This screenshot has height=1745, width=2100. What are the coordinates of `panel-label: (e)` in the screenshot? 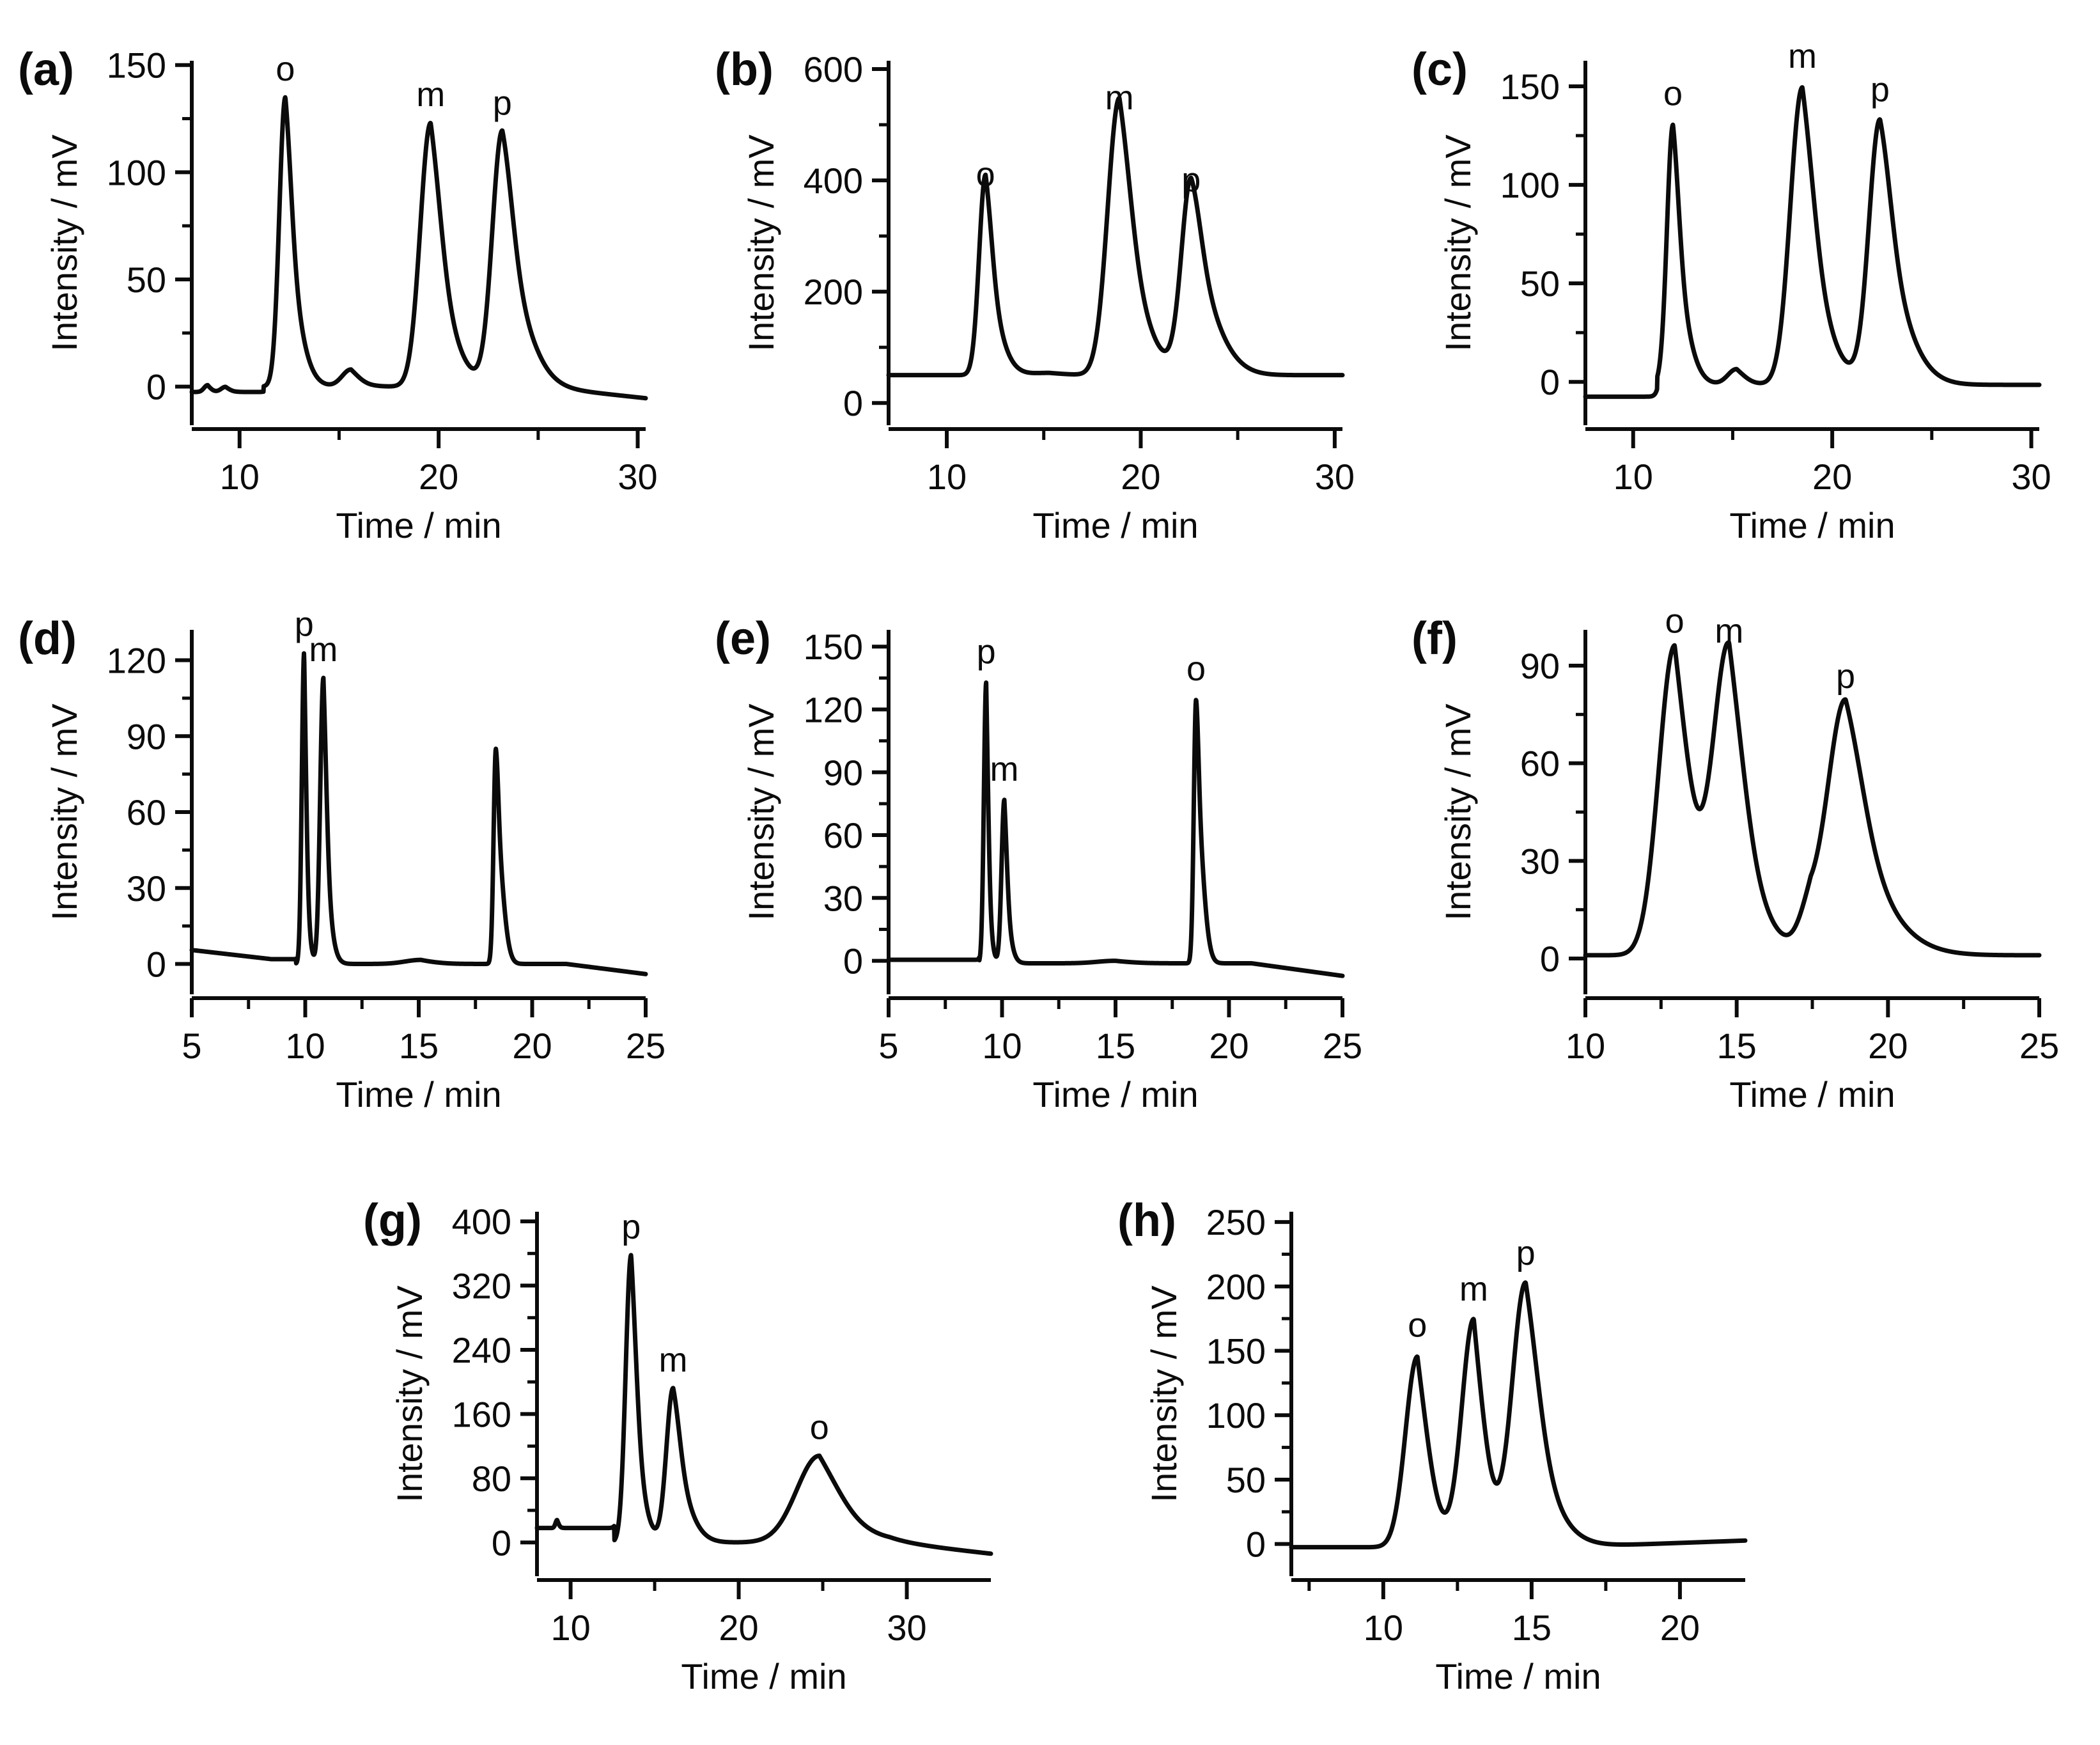 It's located at (743, 638).